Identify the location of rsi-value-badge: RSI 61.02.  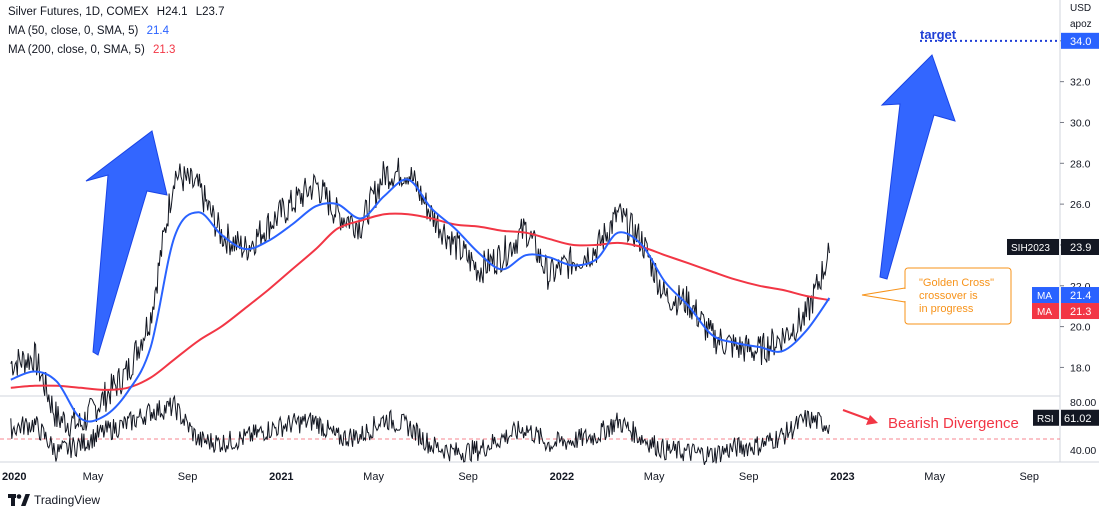
(1066, 417).